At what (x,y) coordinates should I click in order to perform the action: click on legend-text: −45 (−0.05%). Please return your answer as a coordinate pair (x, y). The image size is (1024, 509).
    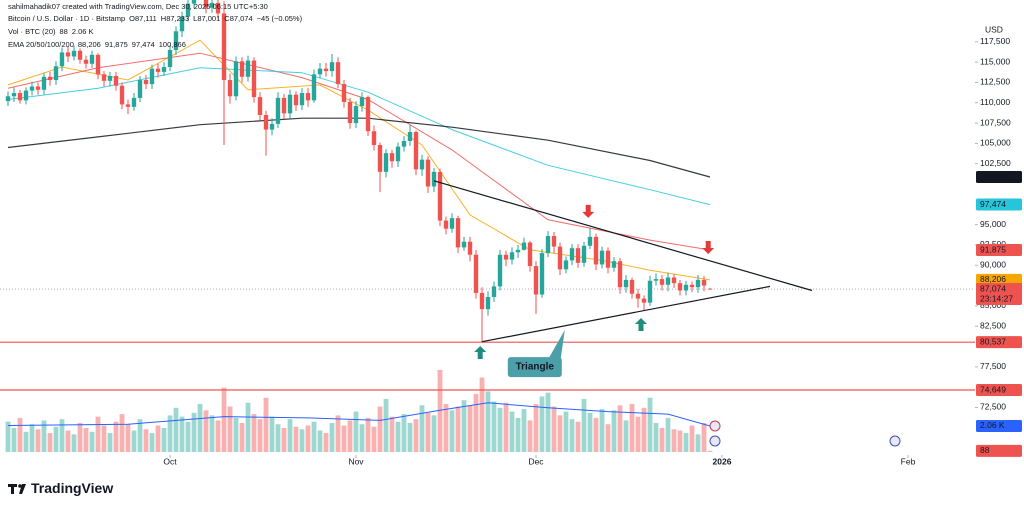
    Looking at the image, I should click on (280, 18).